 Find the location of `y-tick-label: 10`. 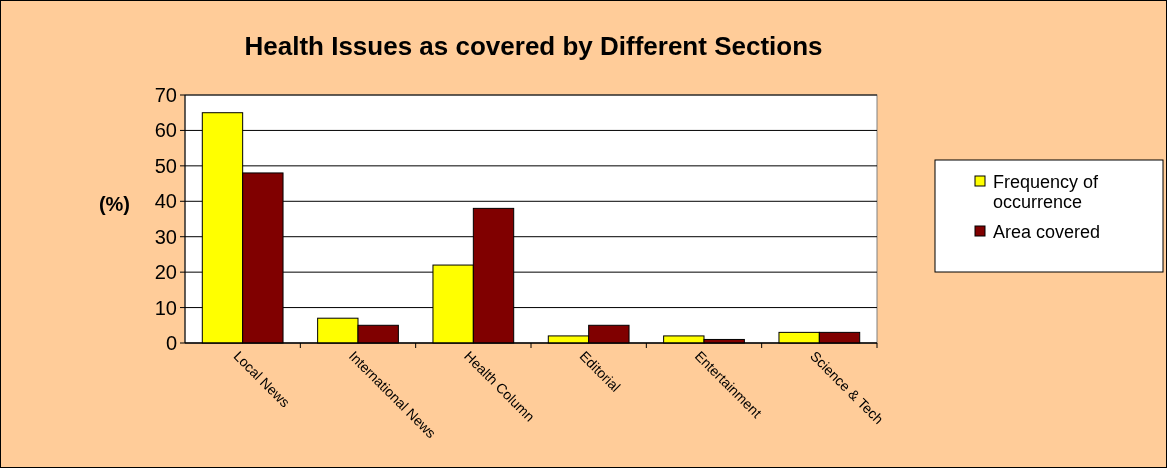

y-tick-label: 10 is located at coordinates (165, 307).